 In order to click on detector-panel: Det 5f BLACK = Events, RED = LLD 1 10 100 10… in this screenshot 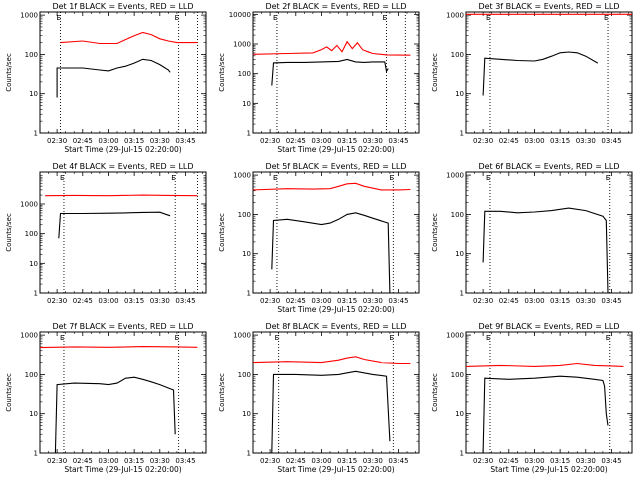, I will do `click(319, 240)`.